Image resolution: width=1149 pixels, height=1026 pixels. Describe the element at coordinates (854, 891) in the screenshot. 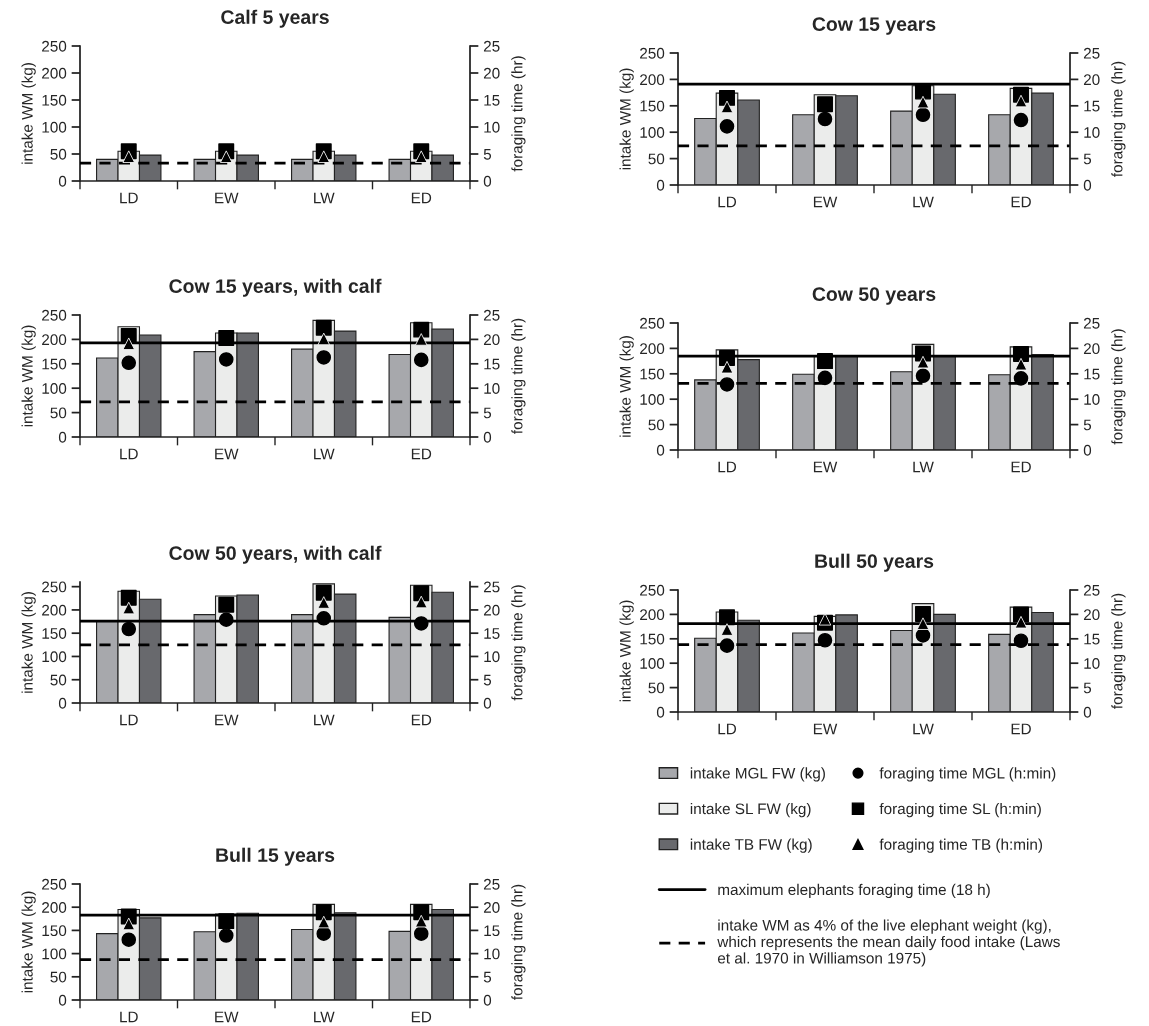

I see `legend-label: maximum elephants foraging time (18 h)` at that location.